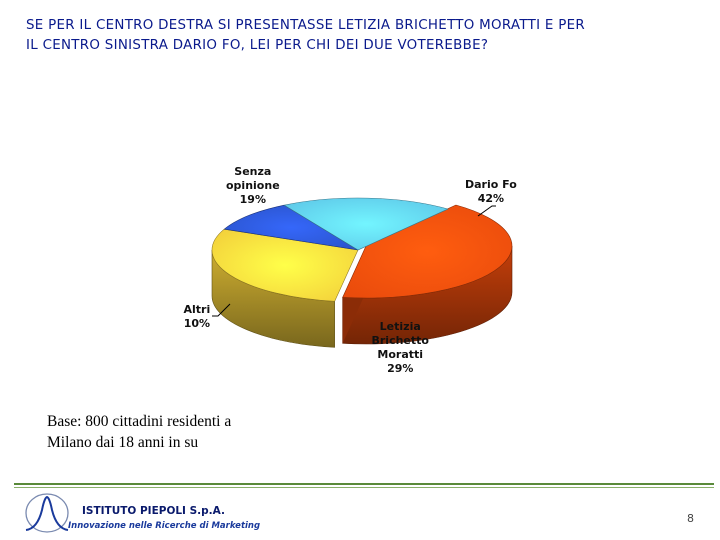  What do you see at coordinates (253, 171) in the screenshot?
I see `pie-label-3-line-0: Senza` at bounding box center [253, 171].